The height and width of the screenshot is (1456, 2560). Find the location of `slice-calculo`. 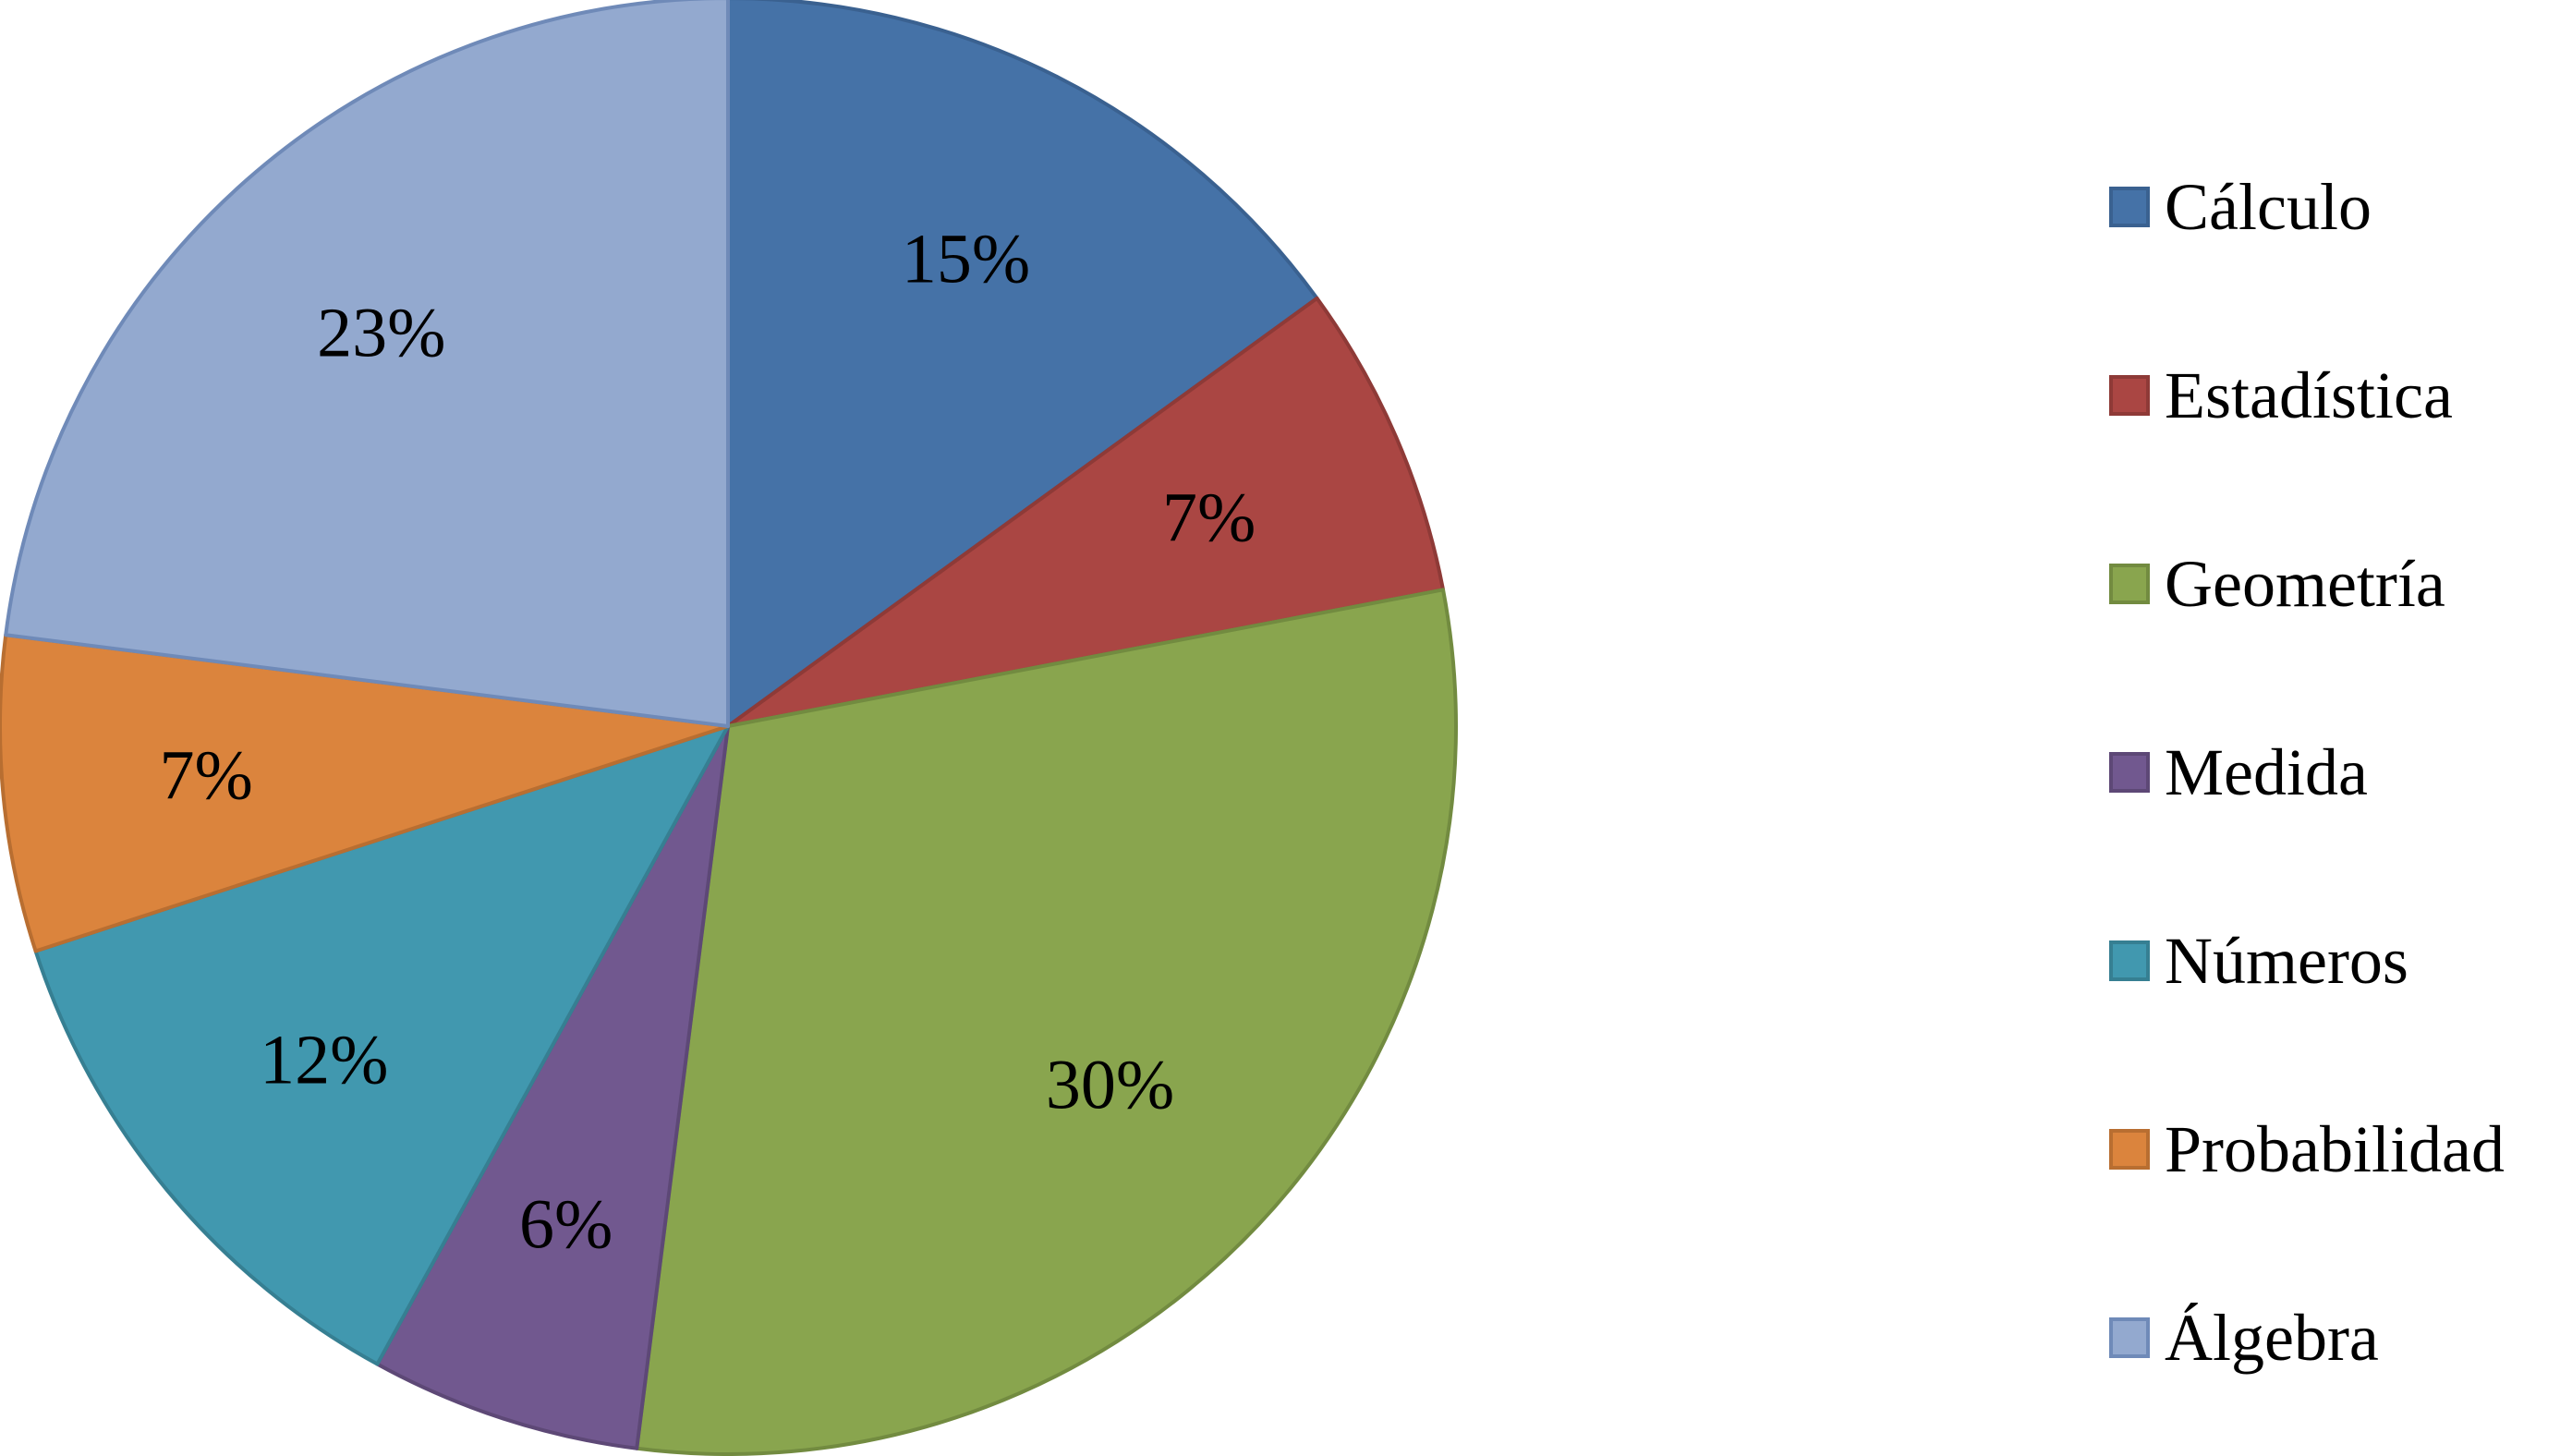

slice-calculo is located at coordinates (1022, 364).